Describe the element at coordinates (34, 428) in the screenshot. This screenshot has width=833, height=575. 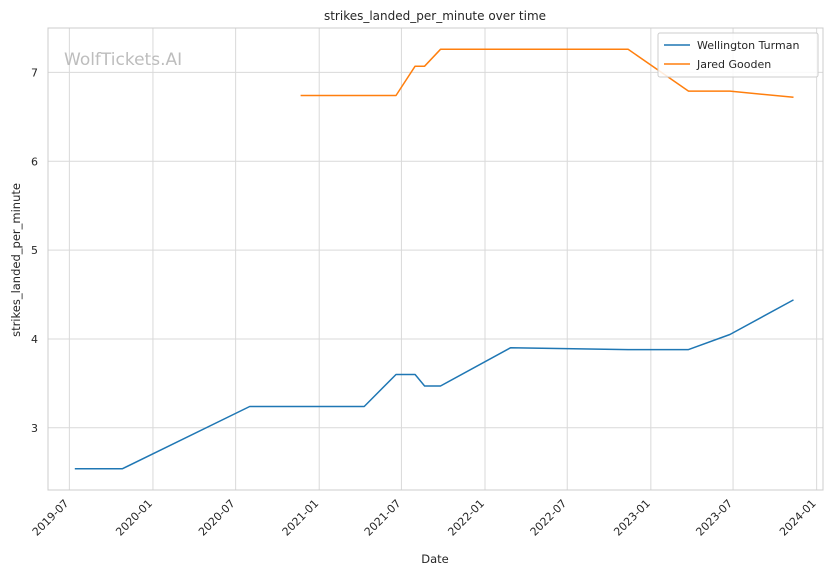
I see `y-tick-label: 3` at that location.